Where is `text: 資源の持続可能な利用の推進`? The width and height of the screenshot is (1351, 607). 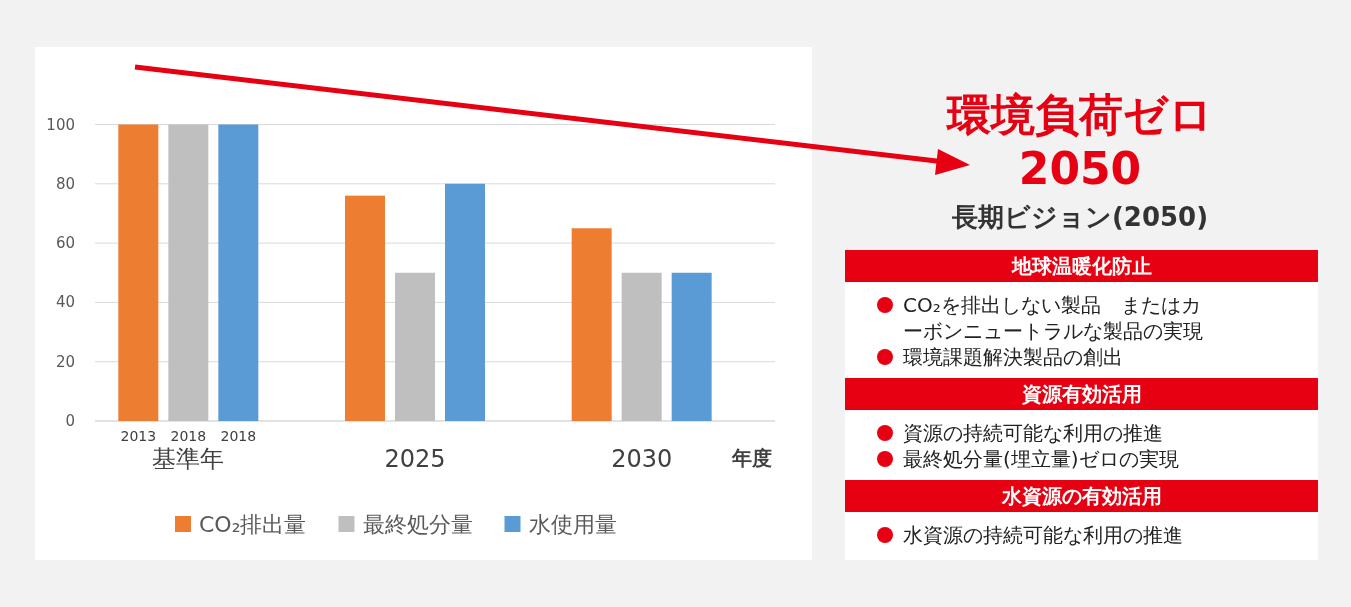 text: 資源の持続可能な利用の推進 is located at coordinates (1033, 433).